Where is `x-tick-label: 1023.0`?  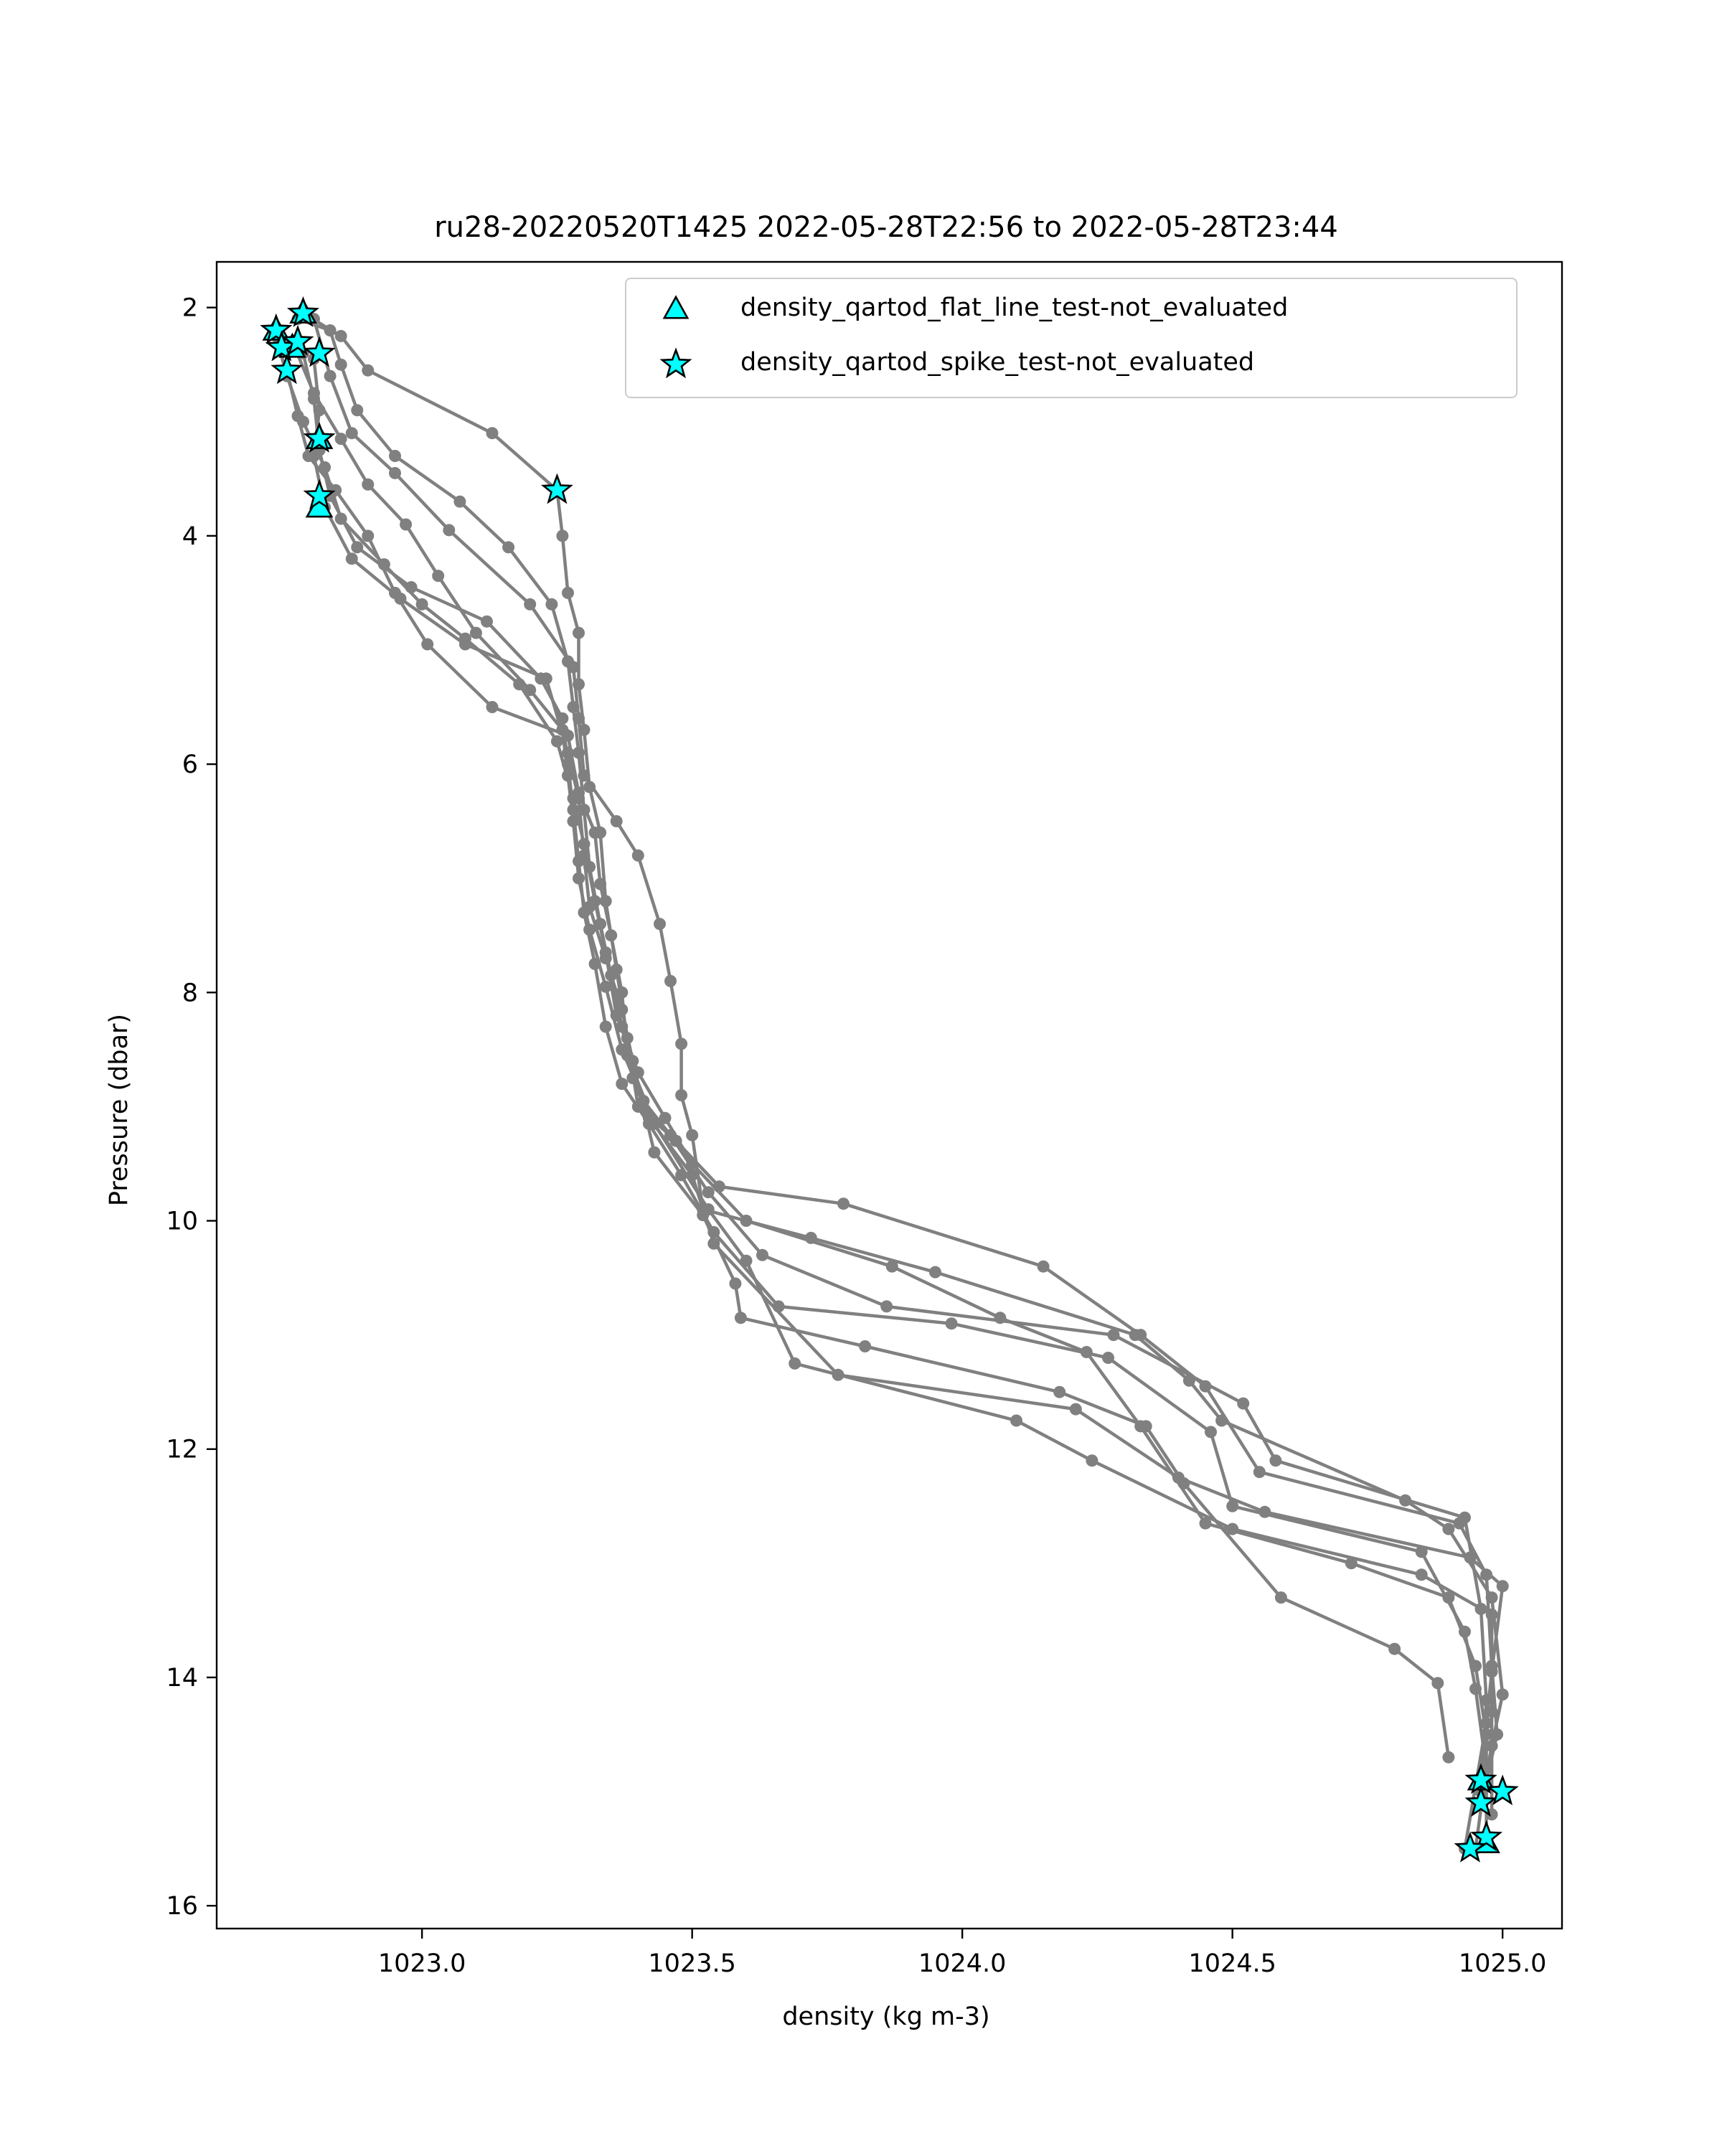
x-tick-label: 1023.0 is located at coordinates (422, 1963).